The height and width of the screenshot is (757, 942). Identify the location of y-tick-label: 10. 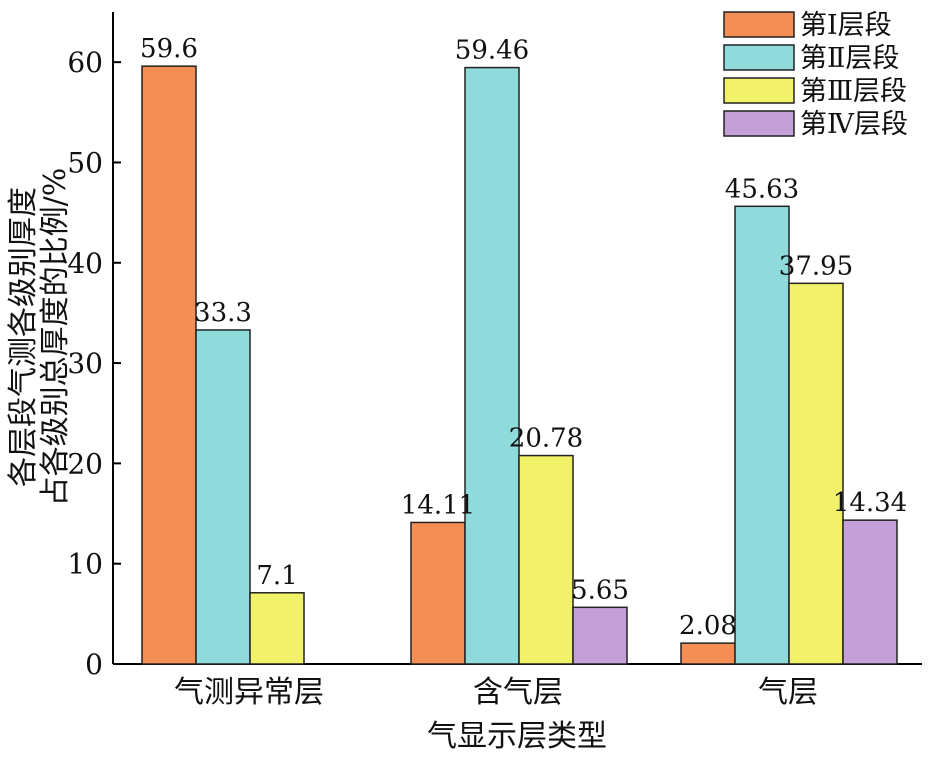
(85, 564).